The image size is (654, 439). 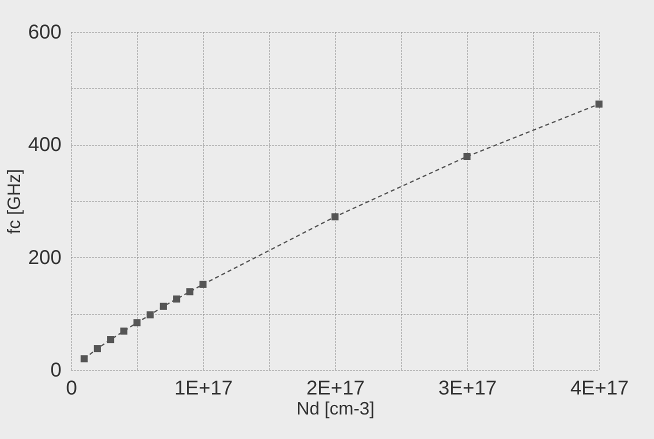 I want to click on y-tick-label: 400, so click(x=45, y=145).